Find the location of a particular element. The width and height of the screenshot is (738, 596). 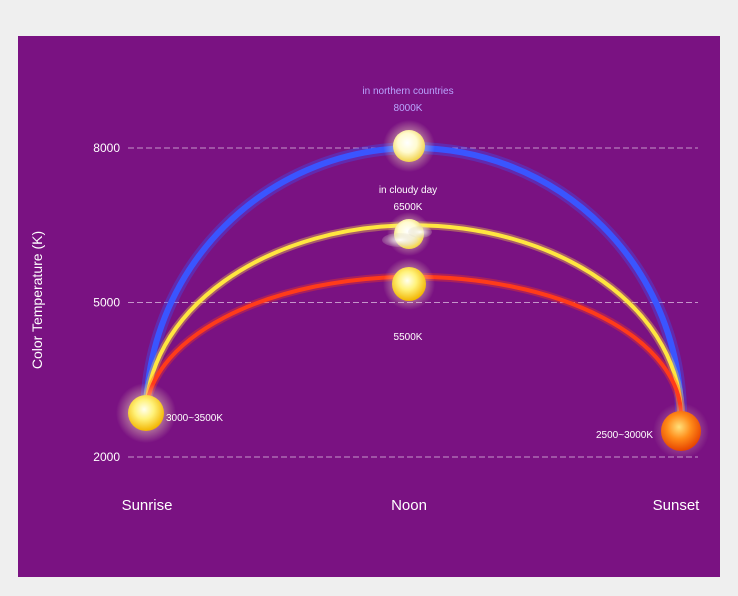

sunrise-value-annotation: 3000~3500K is located at coordinates (194, 418).